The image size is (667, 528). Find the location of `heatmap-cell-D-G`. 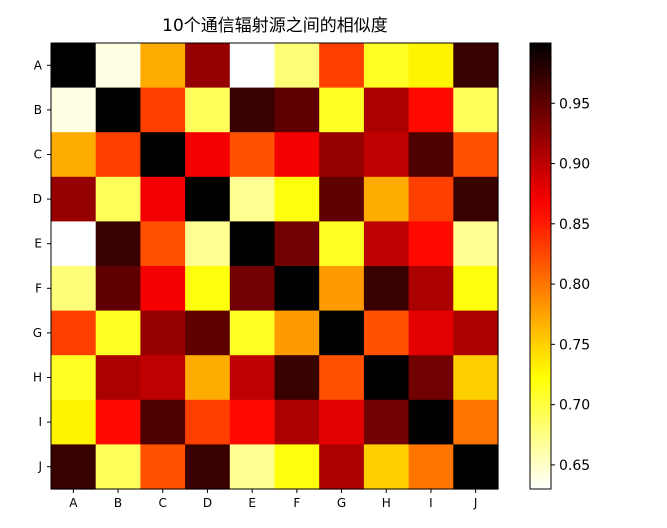

heatmap-cell-D-G is located at coordinates (342, 199).